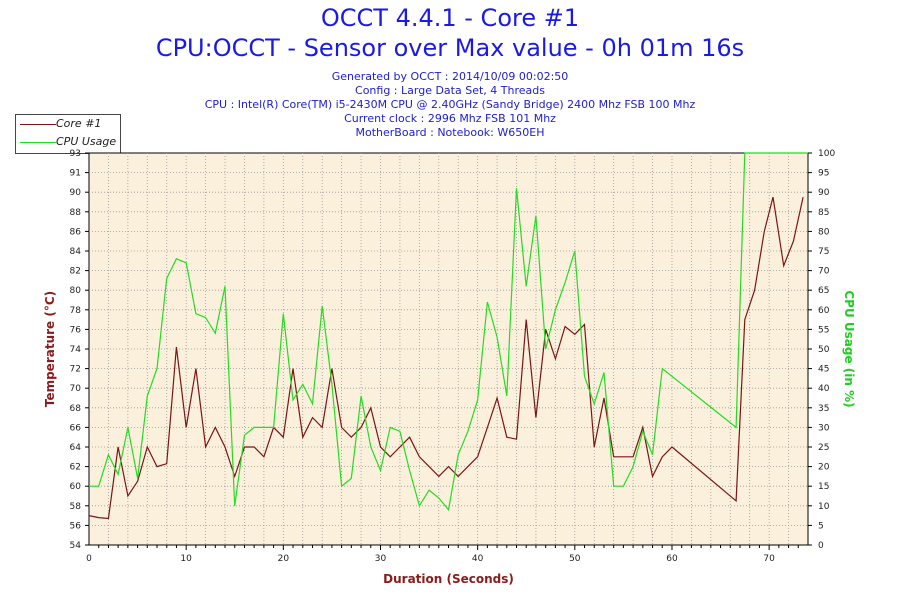 Image resolution: width=900 pixels, height=600 pixels. Describe the element at coordinates (826, 154) in the screenshot. I see `y-tick-label-right: 100` at that location.